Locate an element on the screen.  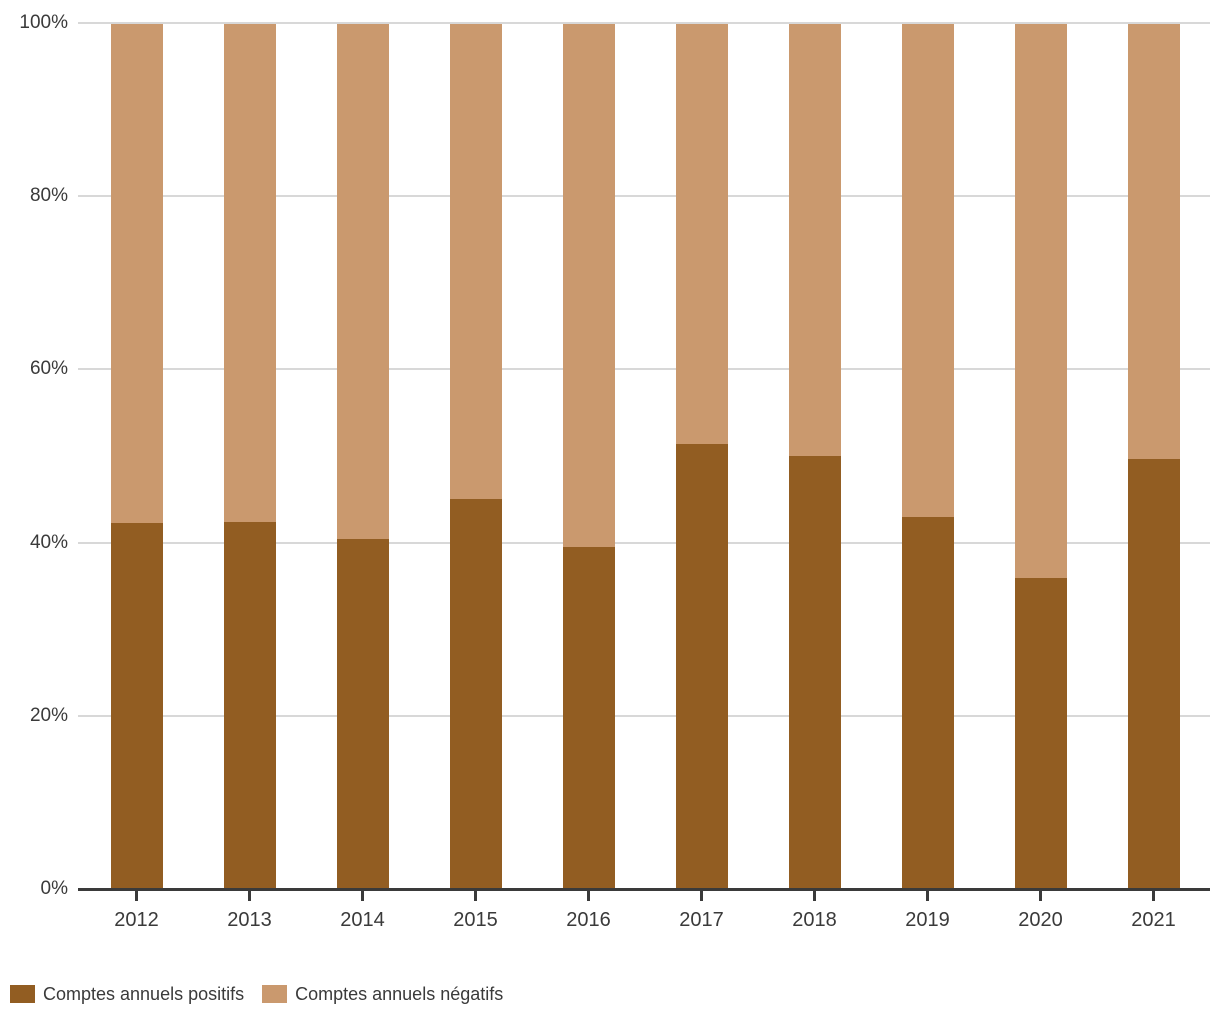
x-tick-label-2012: 2012 is located at coordinates (136, 920).